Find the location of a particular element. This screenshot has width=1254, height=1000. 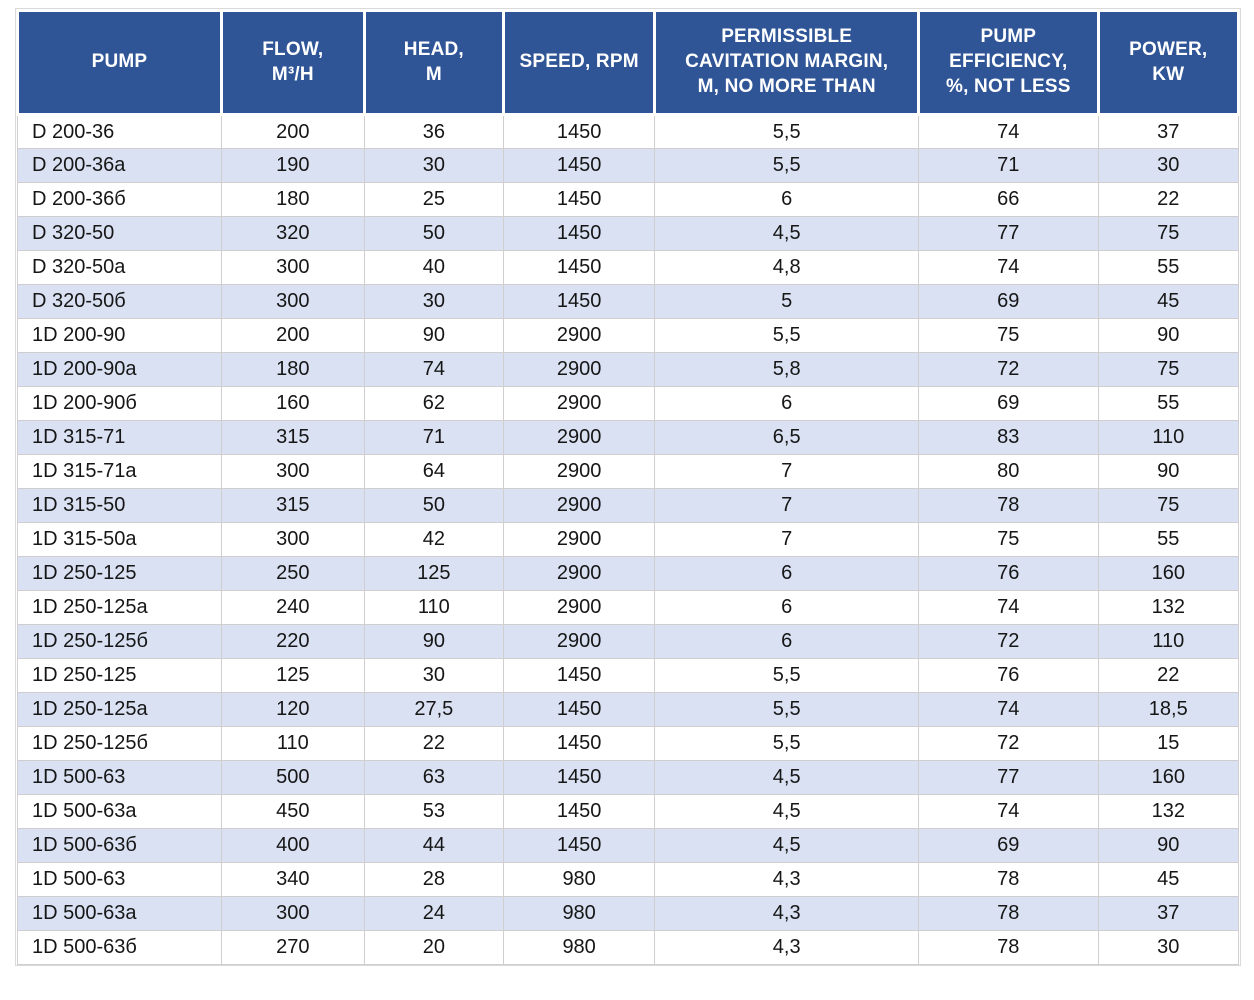

table-cell: 71 is located at coordinates (1008, 165).